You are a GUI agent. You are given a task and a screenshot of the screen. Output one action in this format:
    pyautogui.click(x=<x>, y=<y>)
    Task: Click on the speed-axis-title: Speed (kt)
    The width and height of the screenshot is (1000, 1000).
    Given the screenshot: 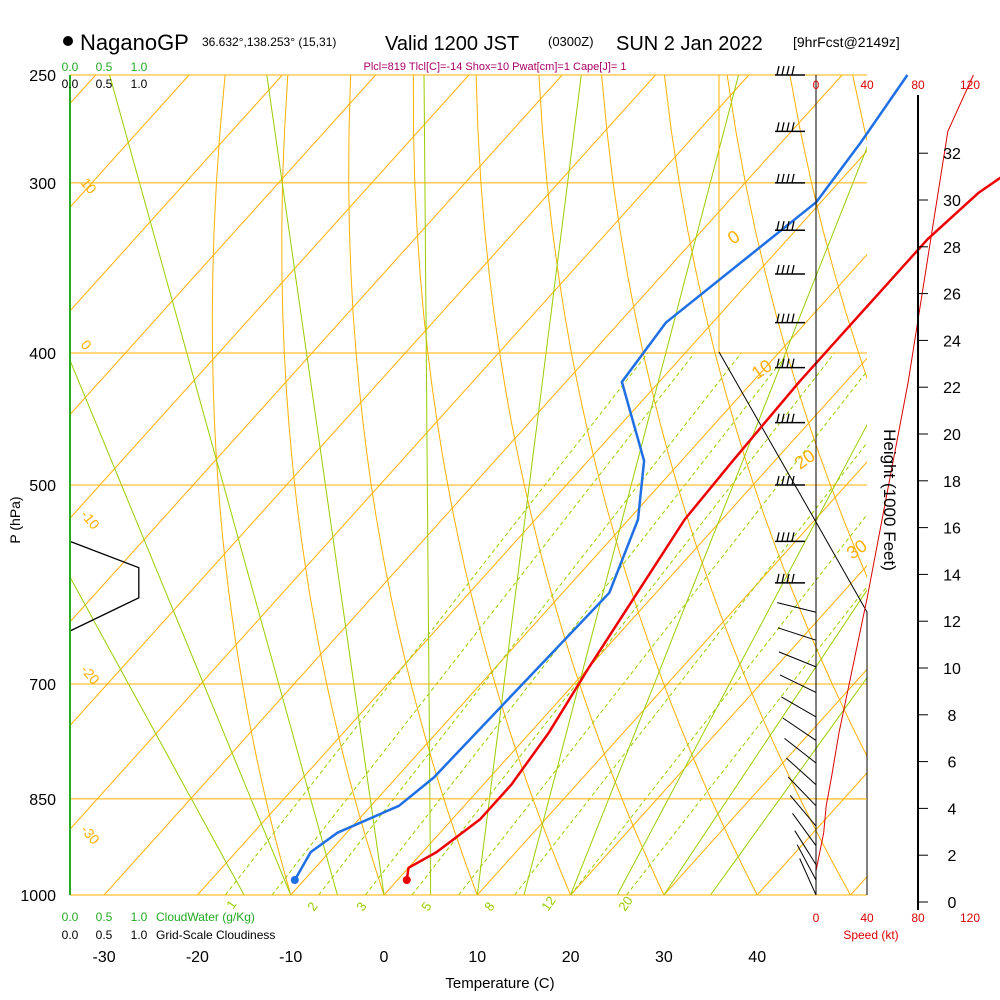 What is the action you would take?
    pyautogui.click(x=870, y=935)
    